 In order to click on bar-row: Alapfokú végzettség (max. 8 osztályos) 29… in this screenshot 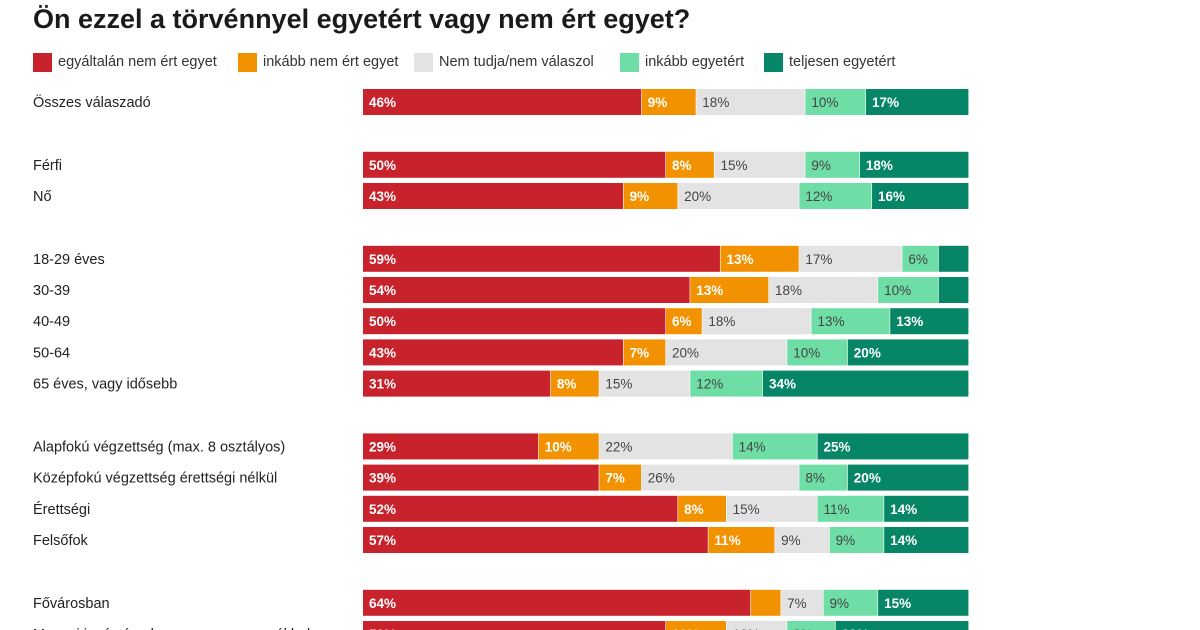, I will do `click(501, 446)`.